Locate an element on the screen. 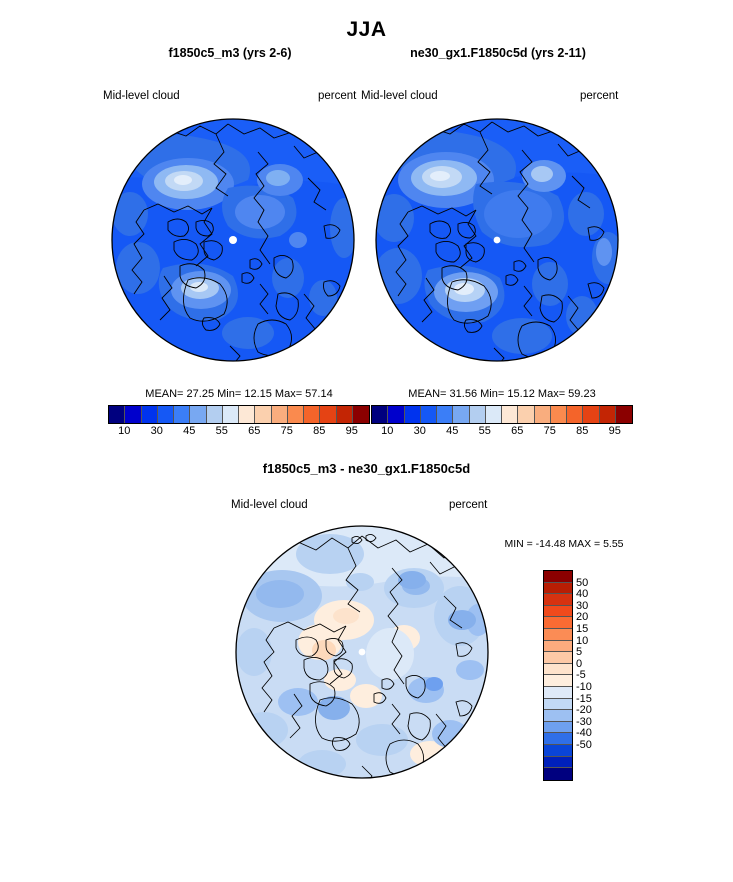 The width and height of the screenshot is (733, 882). diff-map-svg is located at coordinates (362, 652).